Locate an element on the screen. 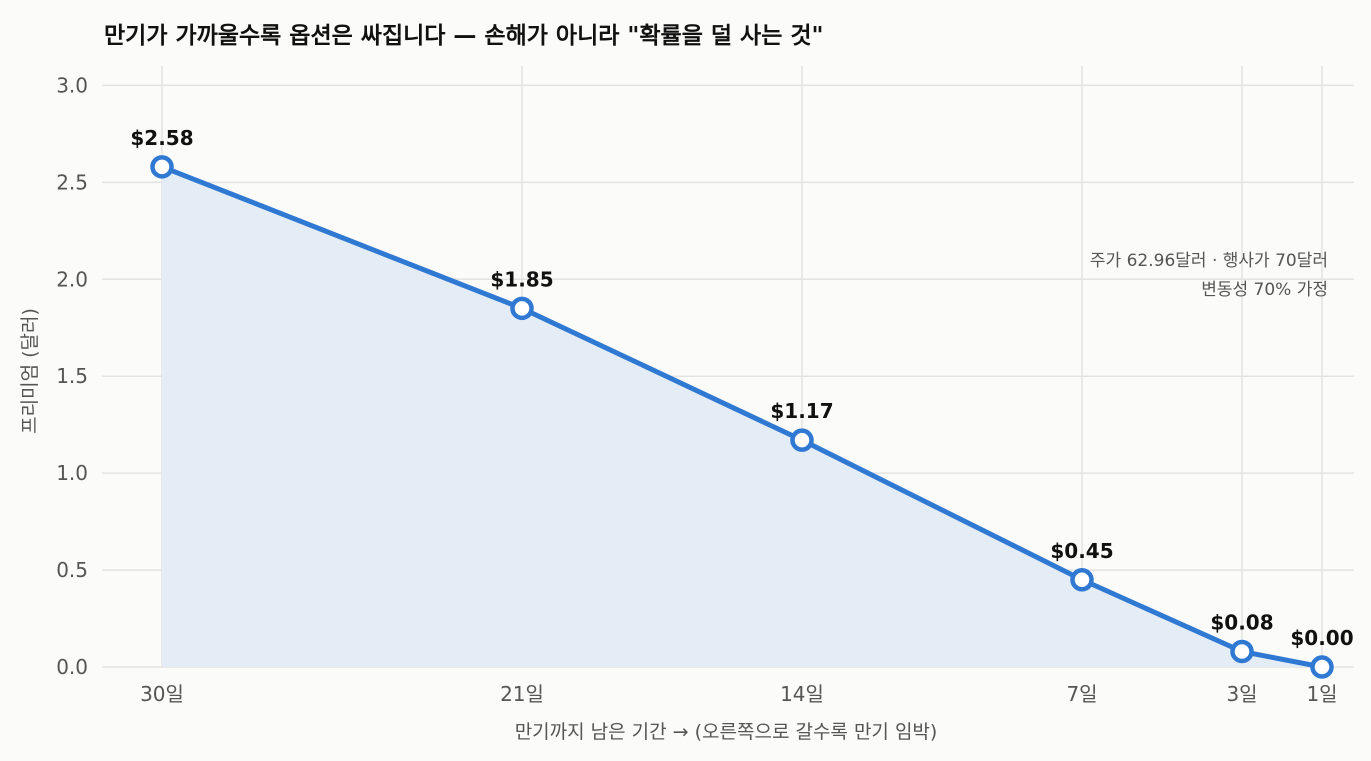 This screenshot has height=761, width=1371. assumption-note: 주가 62.96달러 · 행사가 70달러 변동성 70% 가정 is located at coordinates (1209, 275).